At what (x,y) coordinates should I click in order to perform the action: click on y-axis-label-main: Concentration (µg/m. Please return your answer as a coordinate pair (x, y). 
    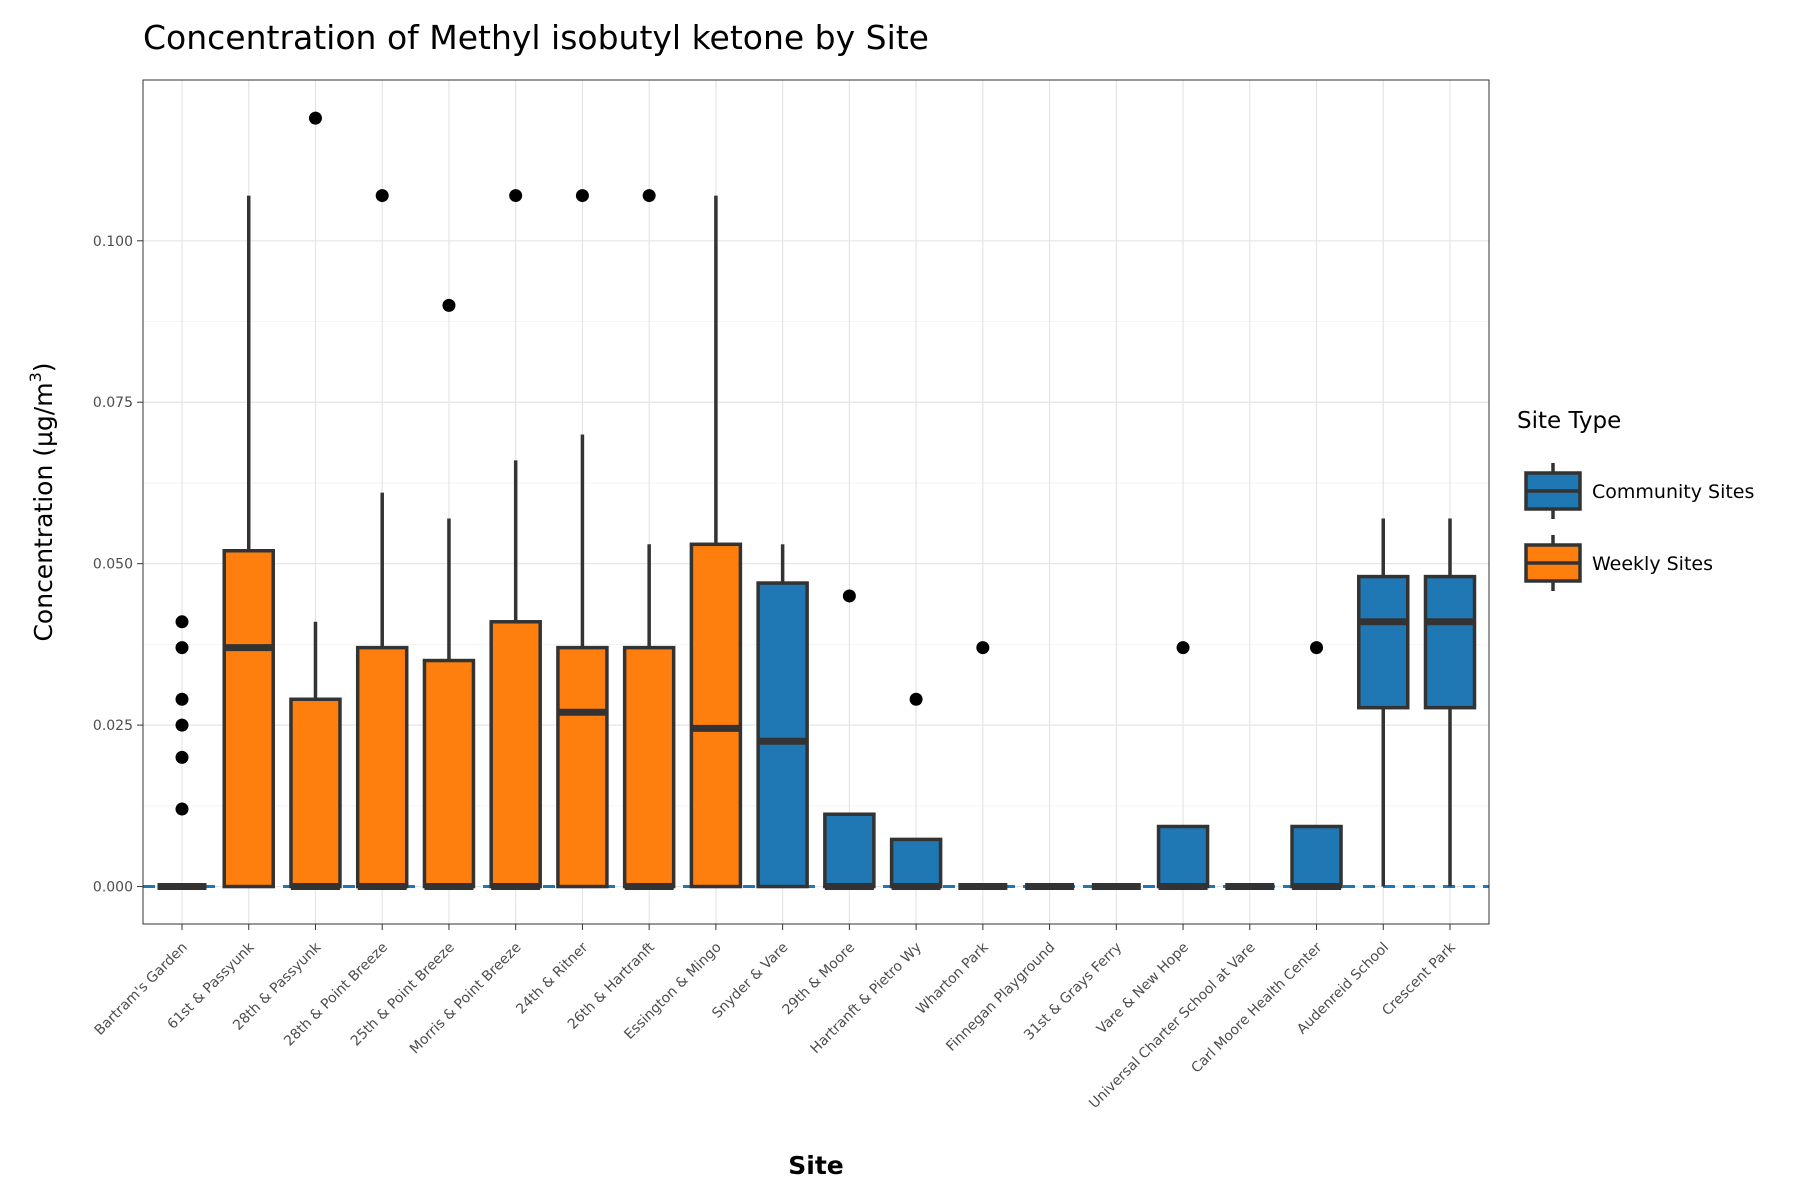
    Looking at the image, I should click on (43, 511).